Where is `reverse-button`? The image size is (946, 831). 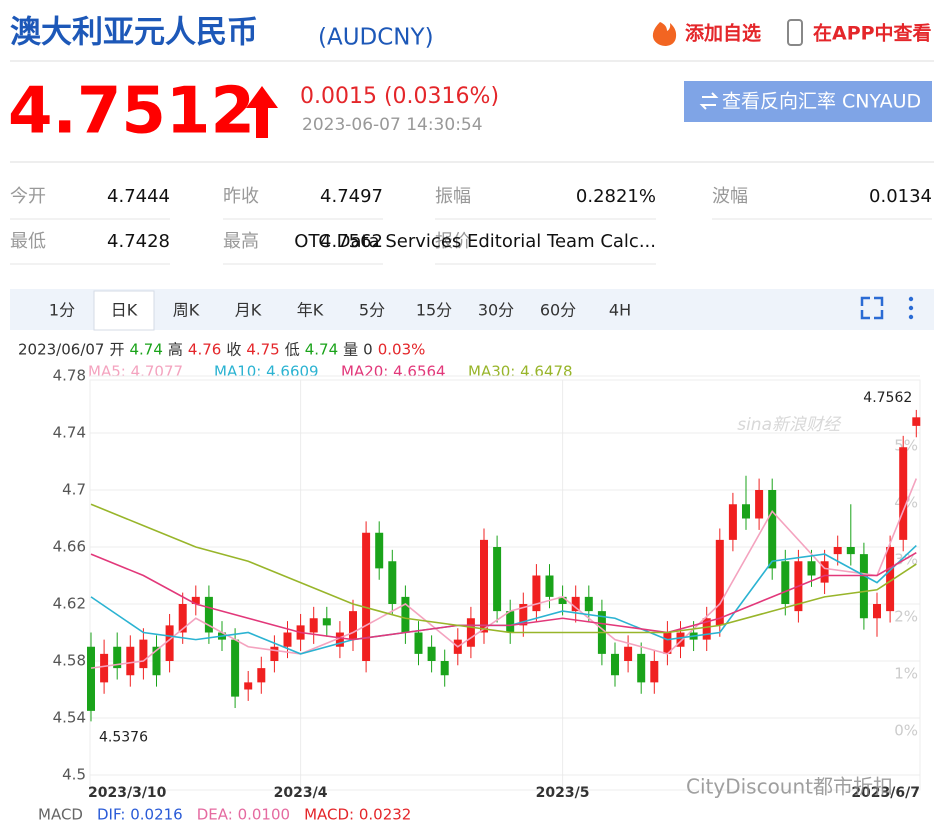
reverse-button is located at coordinates (808, 101).